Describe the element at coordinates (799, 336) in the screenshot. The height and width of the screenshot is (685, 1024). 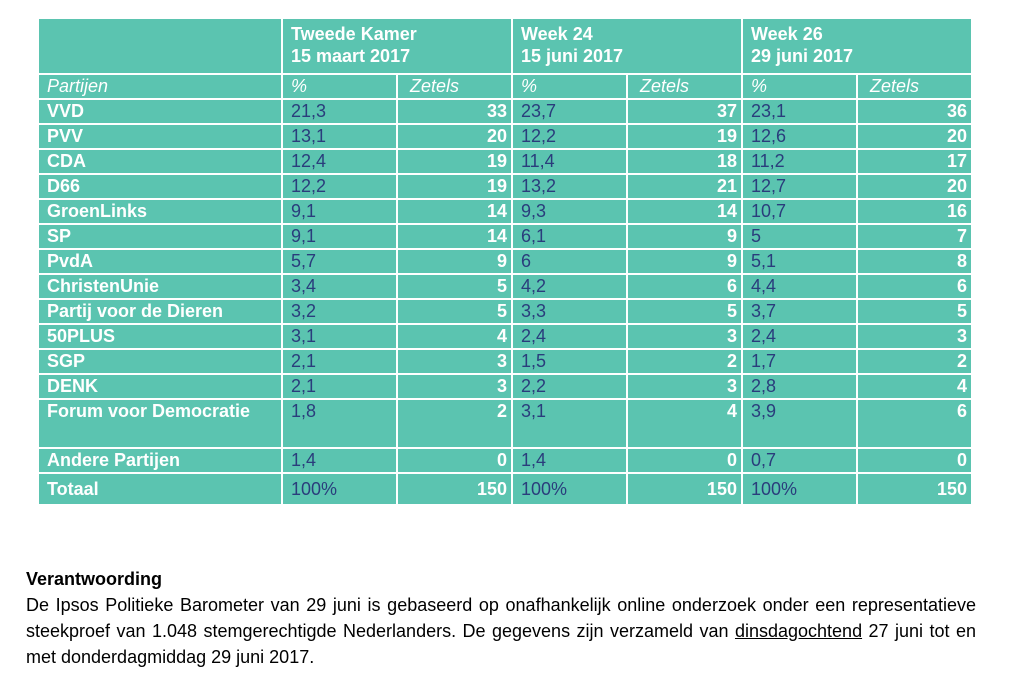
I see `vote-percentage-cell: 2,4` at that location.